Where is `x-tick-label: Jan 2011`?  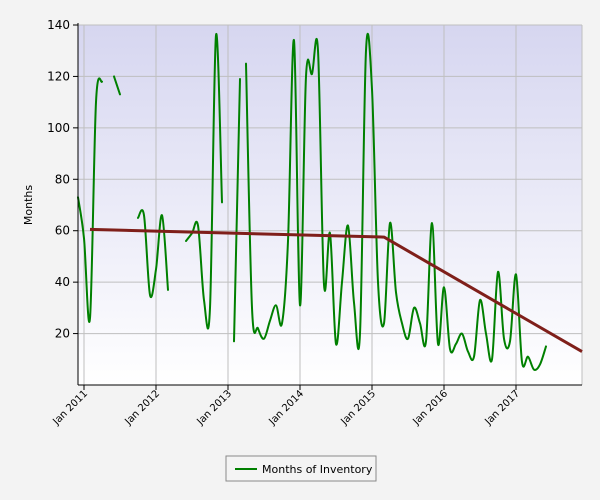
x-tick-label: Jan 2011 is located at coordinates (70, 408).